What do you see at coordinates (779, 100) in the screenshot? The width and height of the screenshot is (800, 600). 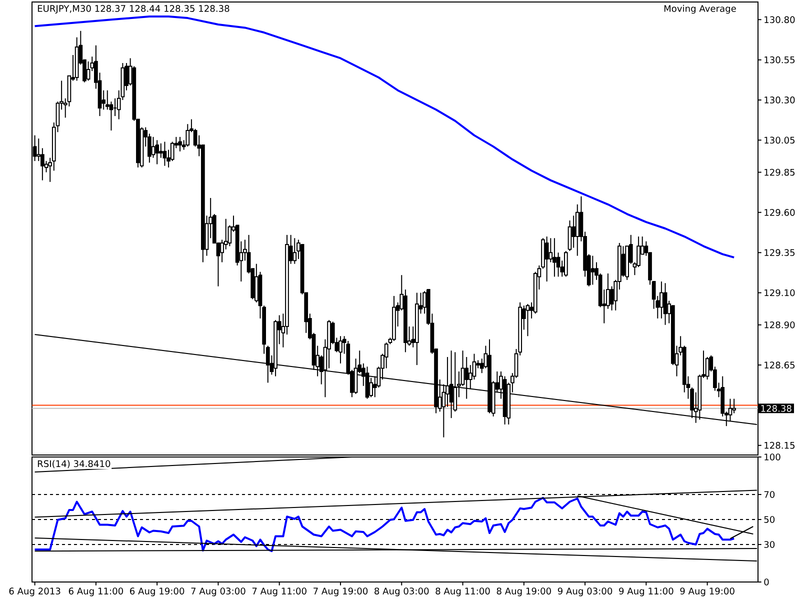 I see `y-tick-label: 130.30` at bounding box center [779, 100].